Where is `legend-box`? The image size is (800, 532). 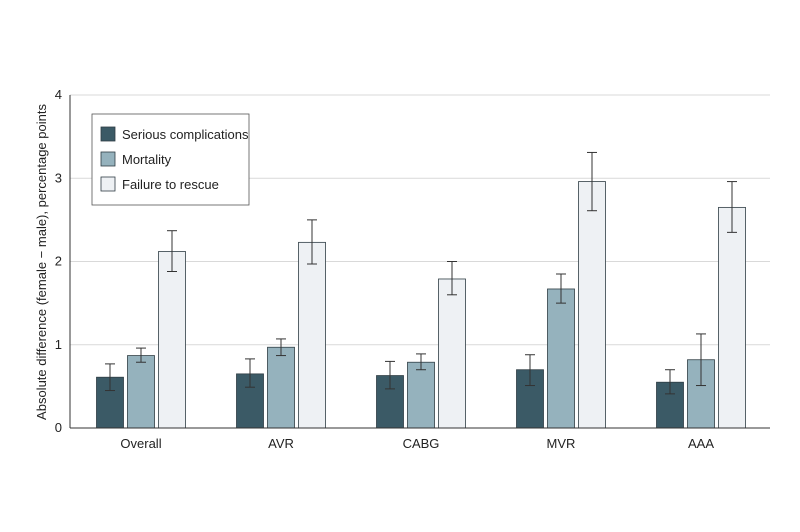 legend-box is located at coordinates (170, 159).